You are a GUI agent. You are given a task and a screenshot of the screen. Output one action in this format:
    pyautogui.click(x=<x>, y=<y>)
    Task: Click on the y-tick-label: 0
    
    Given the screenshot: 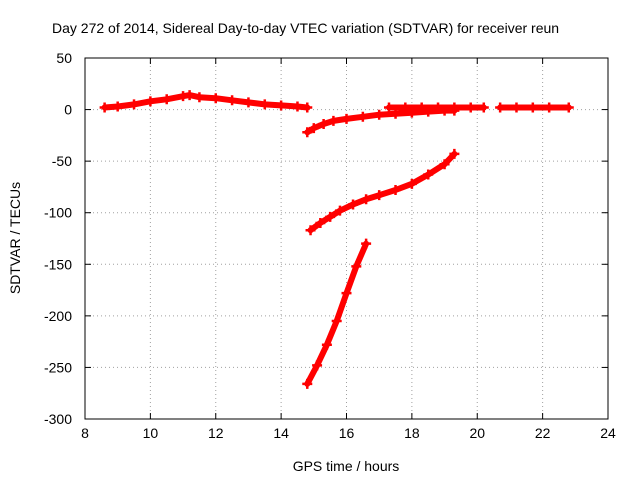 What is the action you would take?
    pyautogui.click(x=68, y=110)
    